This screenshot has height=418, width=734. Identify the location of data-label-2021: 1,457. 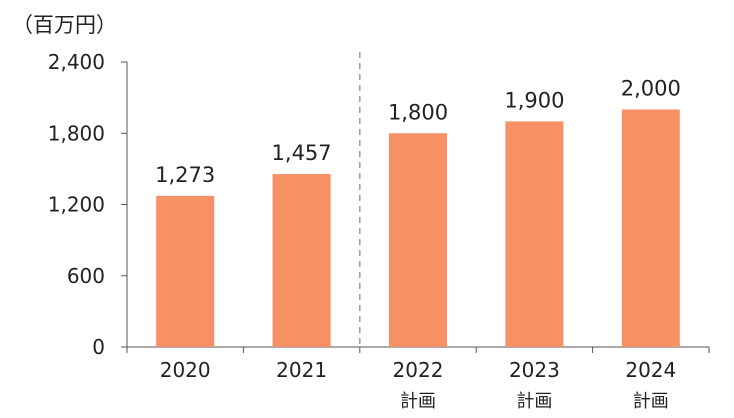
(302, 153).